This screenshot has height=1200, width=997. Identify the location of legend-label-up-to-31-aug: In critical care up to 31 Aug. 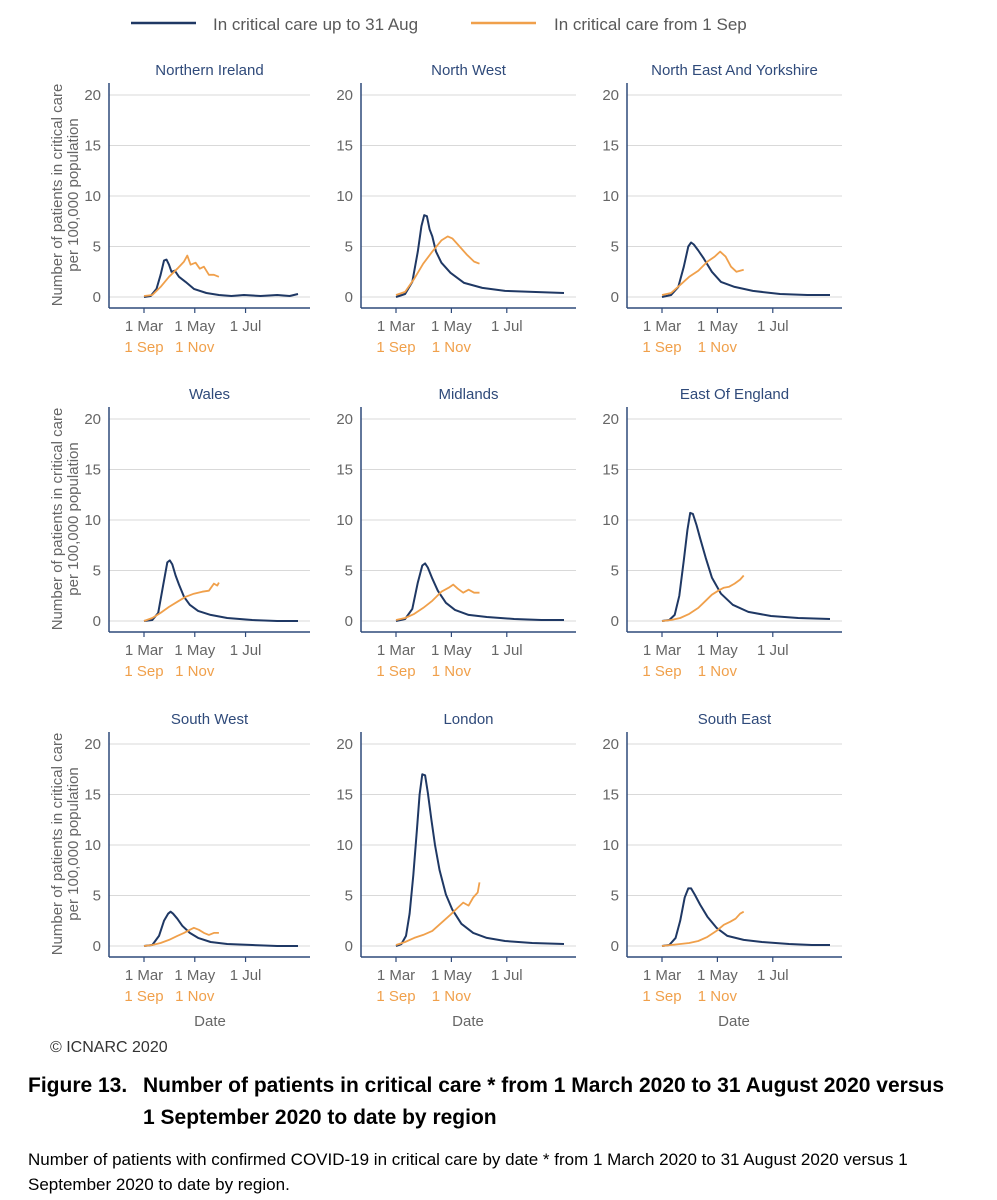
(315, 24).